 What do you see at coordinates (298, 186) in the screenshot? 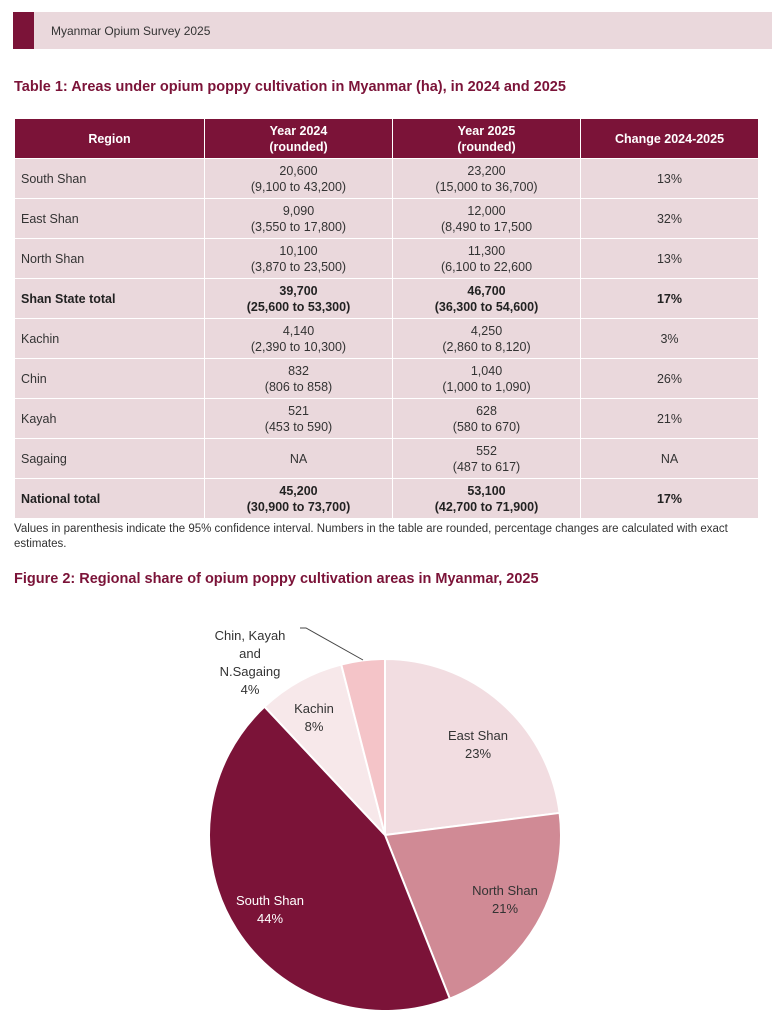
I see `cell-text: (9,100 to 43,200)` at bounding box center [298, 186].